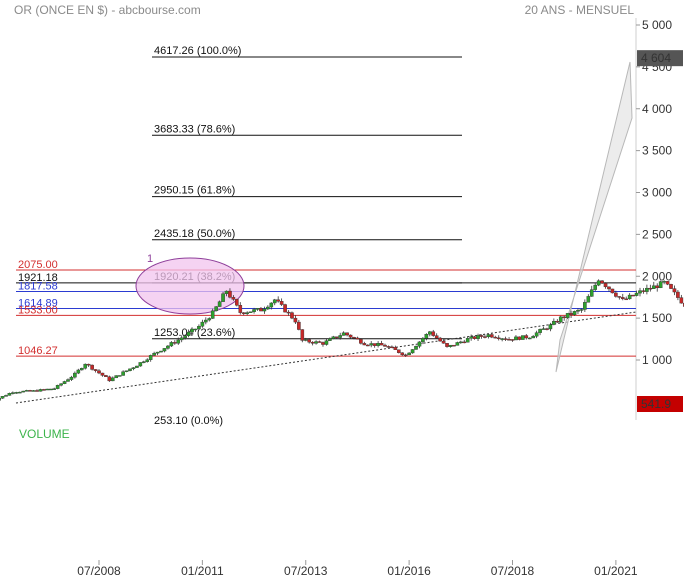 This screenshot has height=580, width=684. What do you see at coordinates (657, 234) in the screenshot?
I see `y-tick-label: 2 500` at bounding box center [657, 234].